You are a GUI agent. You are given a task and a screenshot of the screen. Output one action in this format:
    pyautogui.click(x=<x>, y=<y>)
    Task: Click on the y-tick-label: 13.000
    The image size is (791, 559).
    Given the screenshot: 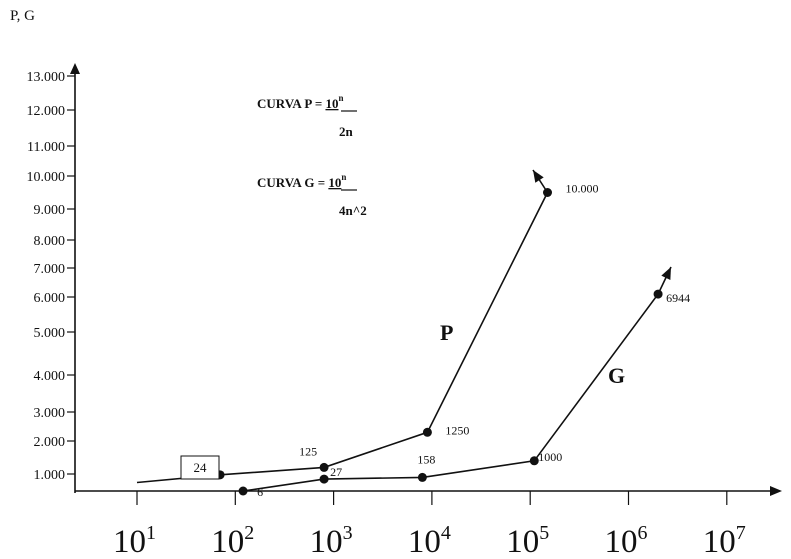 What is the action you would take?
    pyautogui.click(x=46, y=77)
    